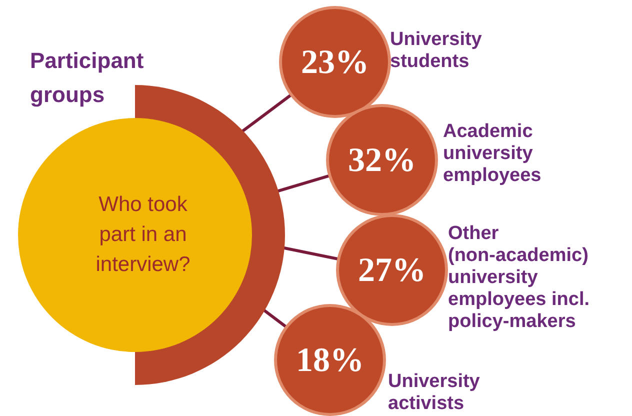 The image size is (632, 416). Describe the element at coordinates (87, 78) in the screenshot. I see `text: Participant groups` at that location.